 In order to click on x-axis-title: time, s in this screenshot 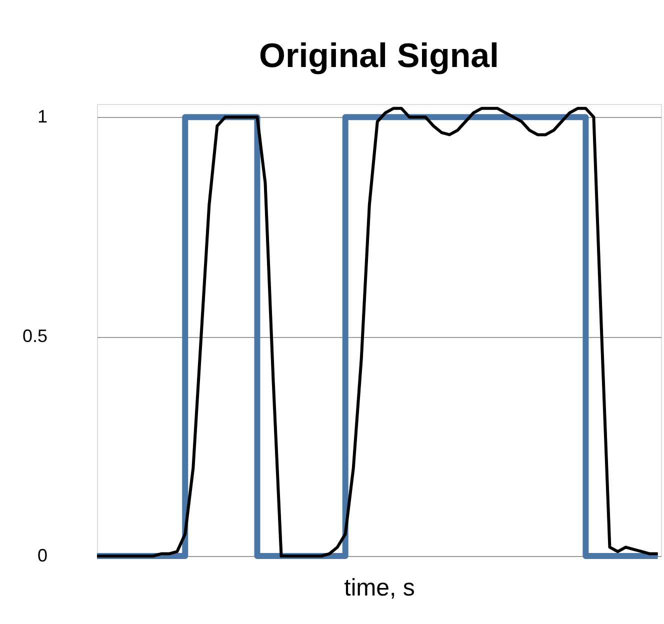, I will do `click(379, 588)`.